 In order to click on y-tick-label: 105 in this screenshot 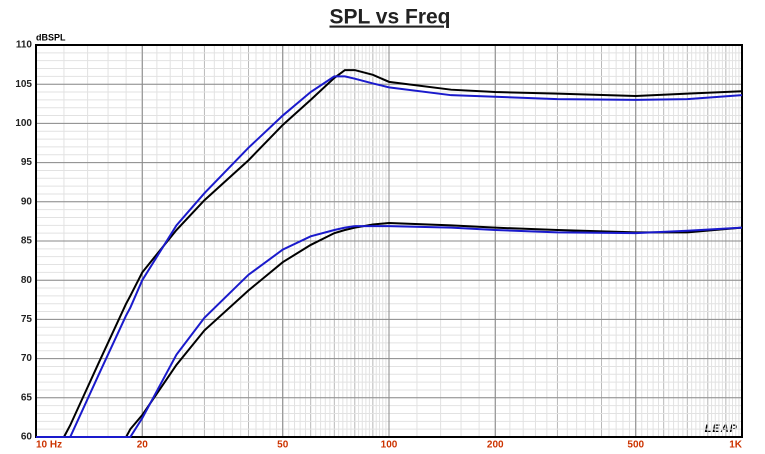, I will do `click(23, 84)`.